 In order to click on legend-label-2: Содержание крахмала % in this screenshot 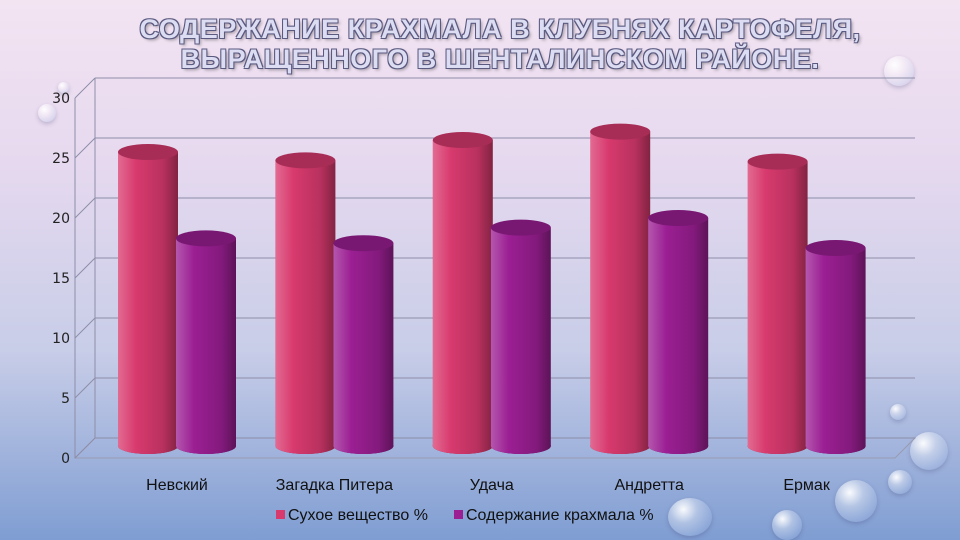, I will do `click(560, 515)`.